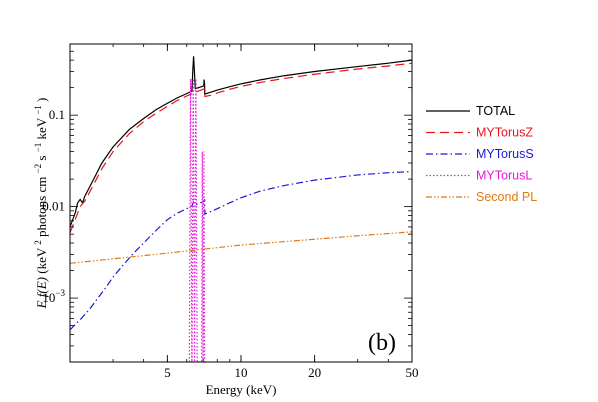  I want to click on y-label-sup4: −1, so click(38, 110).